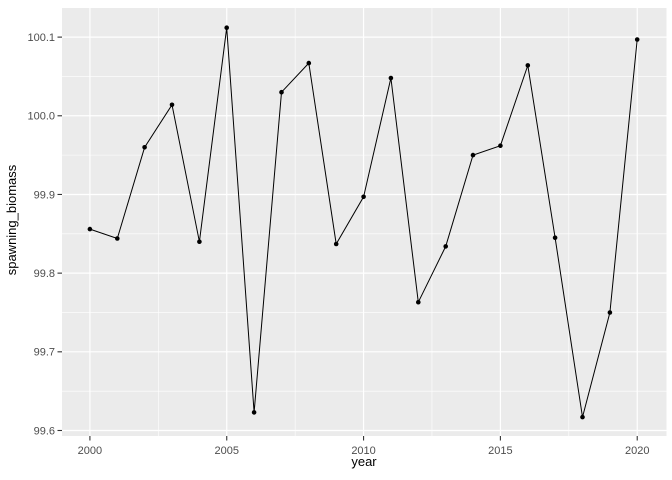  Describe the element at coordinates (446, 246) in the screenshot. I see `data-point-2013` at that location.